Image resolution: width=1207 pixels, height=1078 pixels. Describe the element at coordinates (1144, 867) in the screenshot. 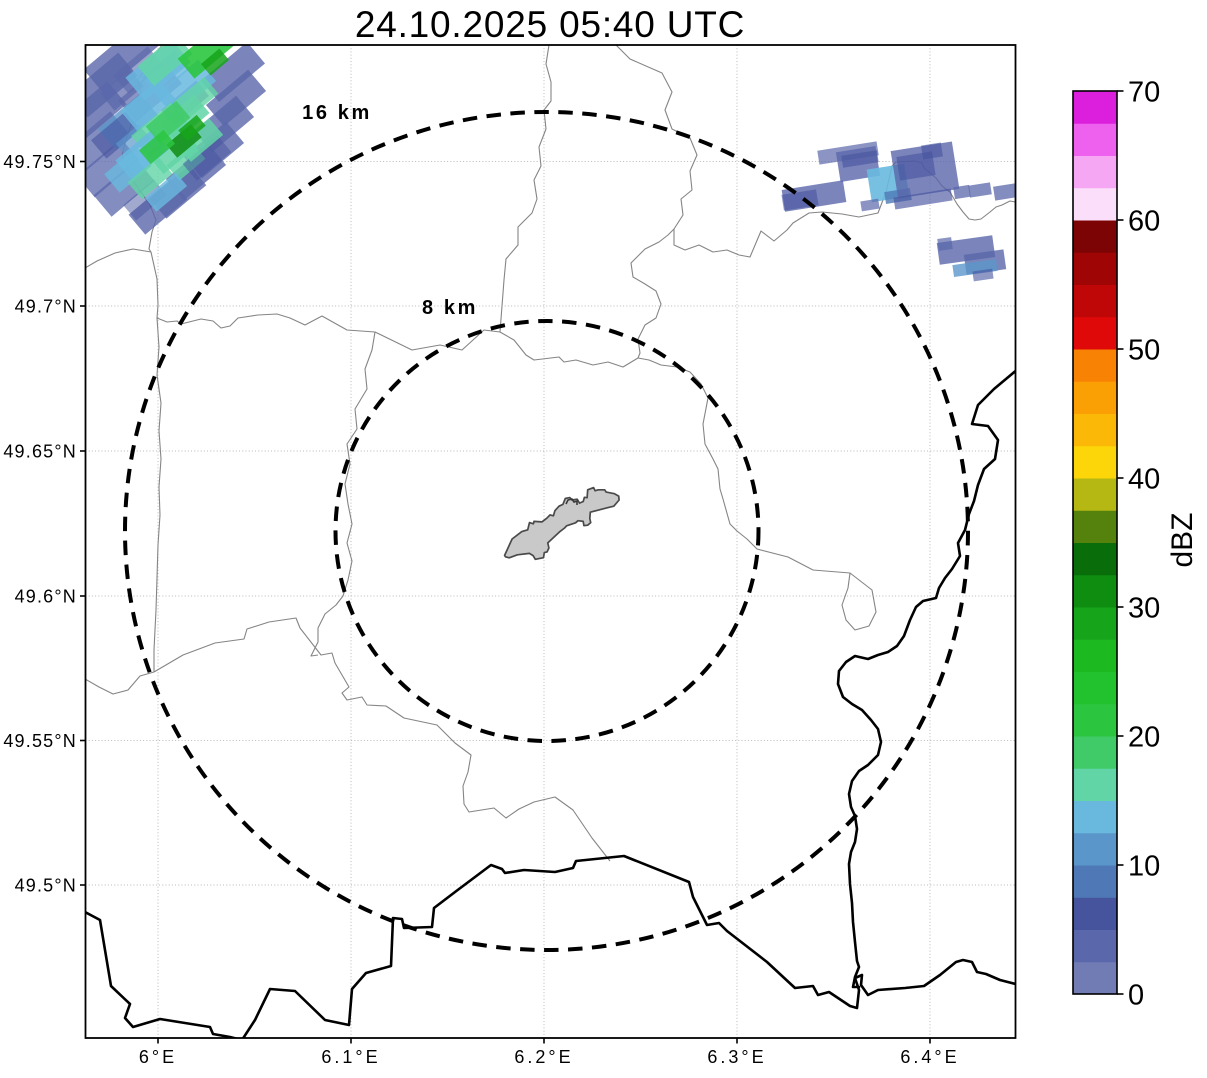

I see `svg-text: 10` at that location.